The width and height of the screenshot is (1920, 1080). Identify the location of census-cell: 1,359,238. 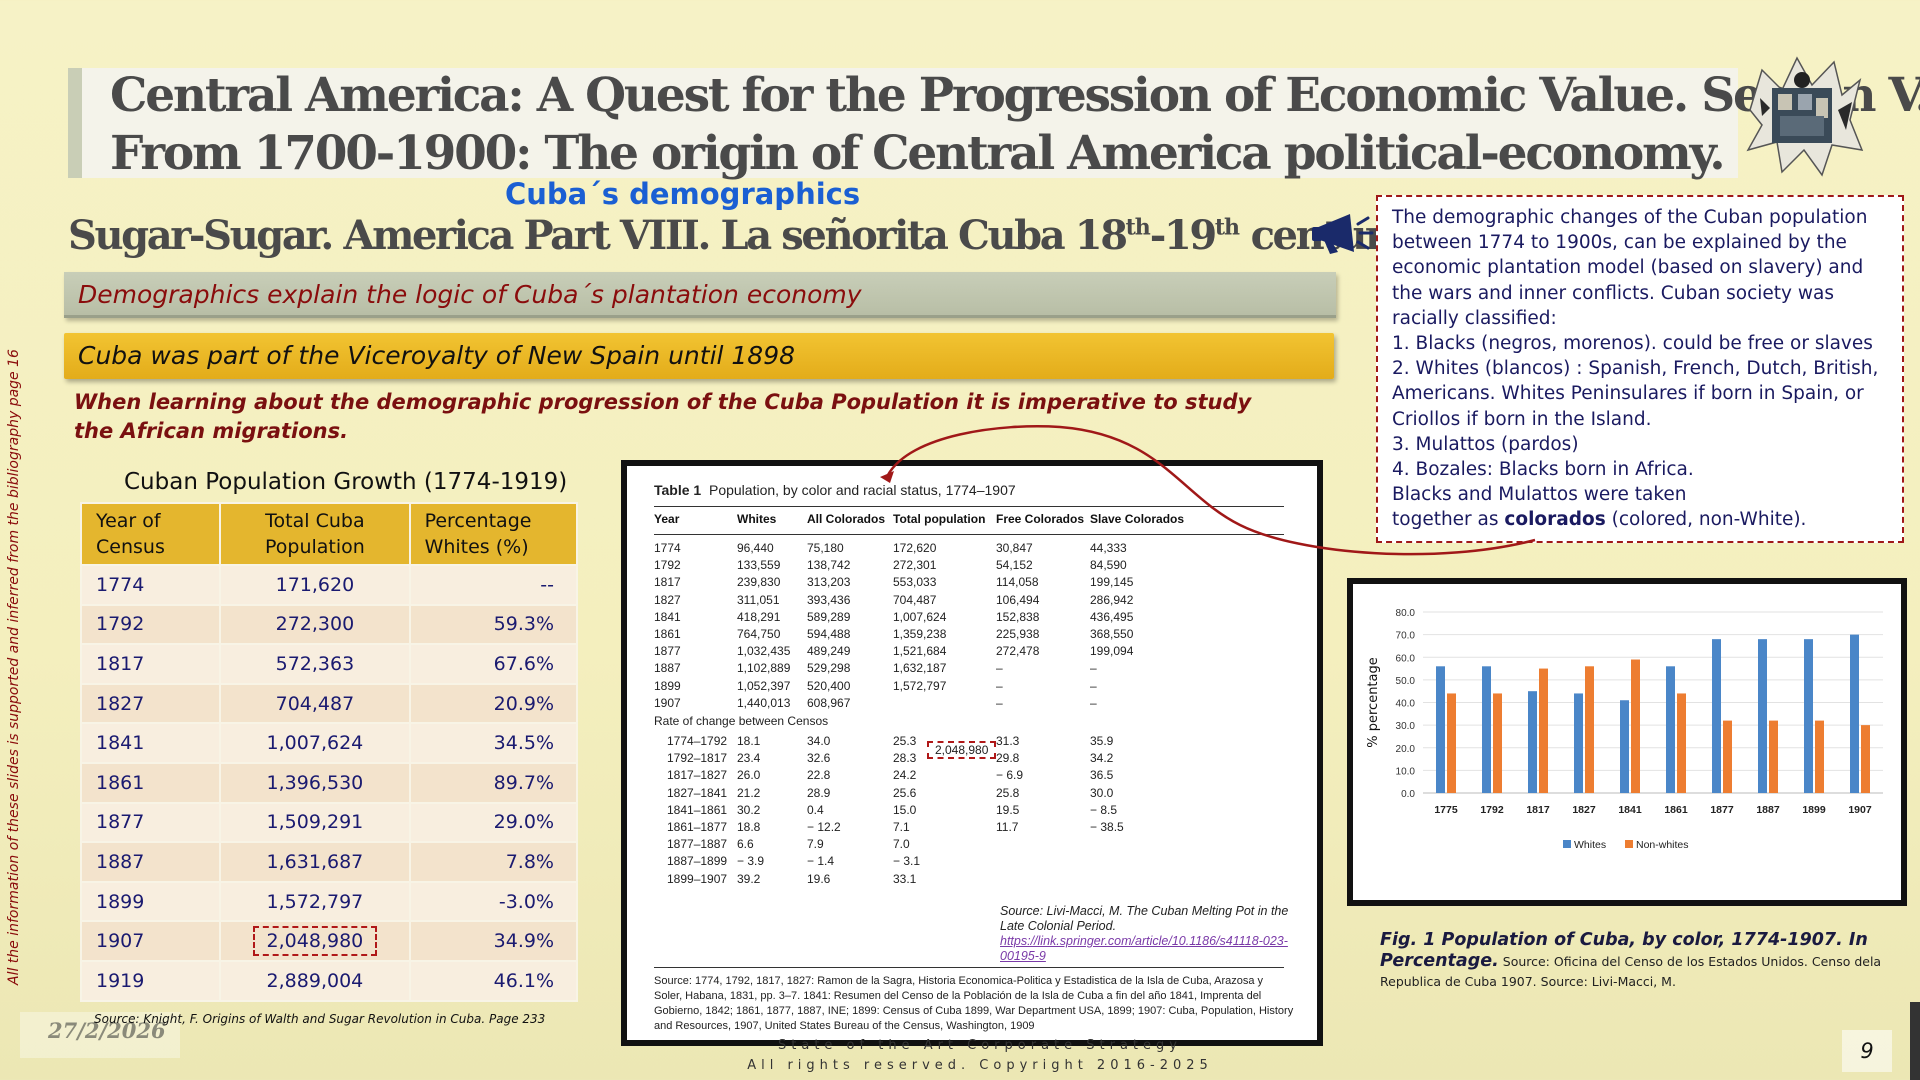
(920, 634).